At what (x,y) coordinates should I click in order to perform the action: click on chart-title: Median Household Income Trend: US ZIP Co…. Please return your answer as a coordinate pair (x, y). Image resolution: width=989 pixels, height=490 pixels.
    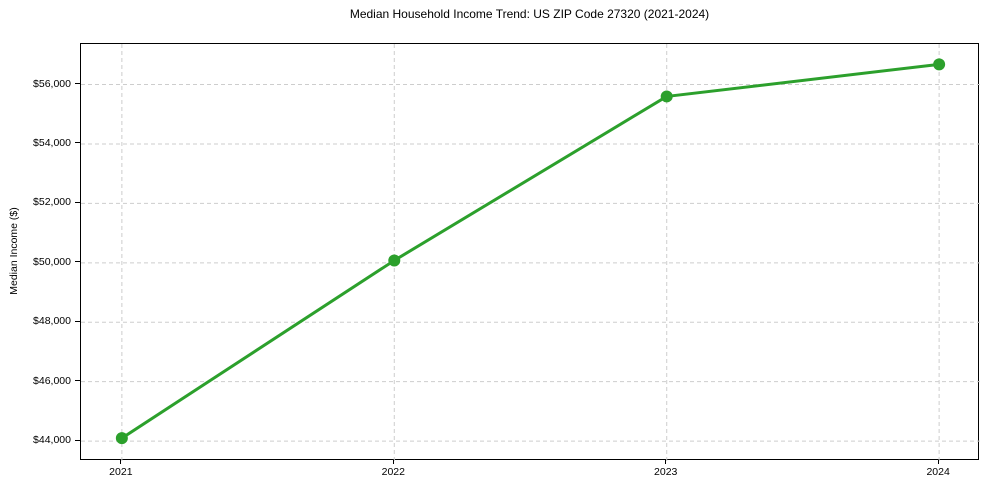
    Looking at the image, I should click on (529, 14).